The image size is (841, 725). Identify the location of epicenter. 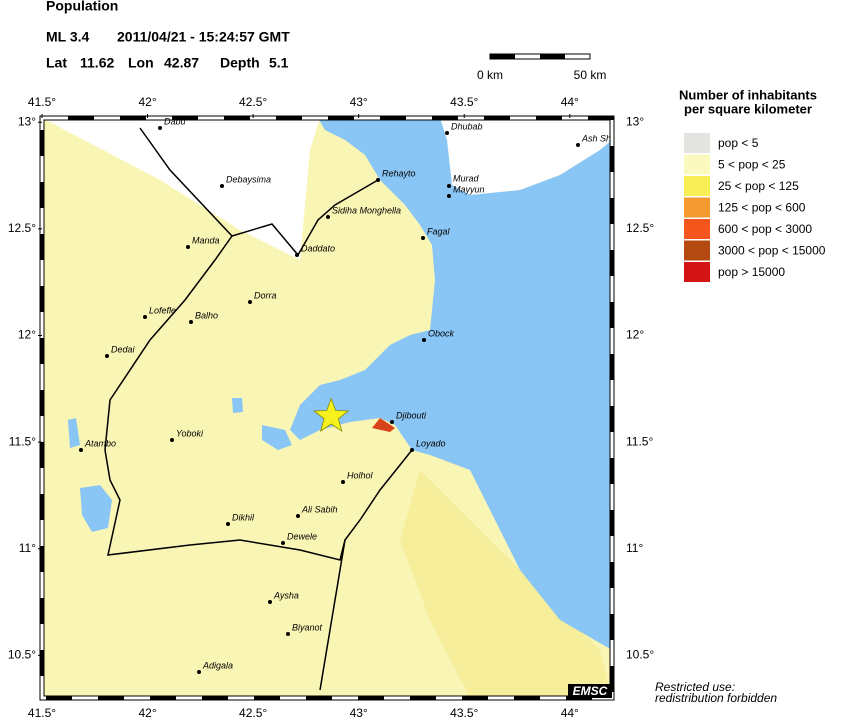
(331, 415).